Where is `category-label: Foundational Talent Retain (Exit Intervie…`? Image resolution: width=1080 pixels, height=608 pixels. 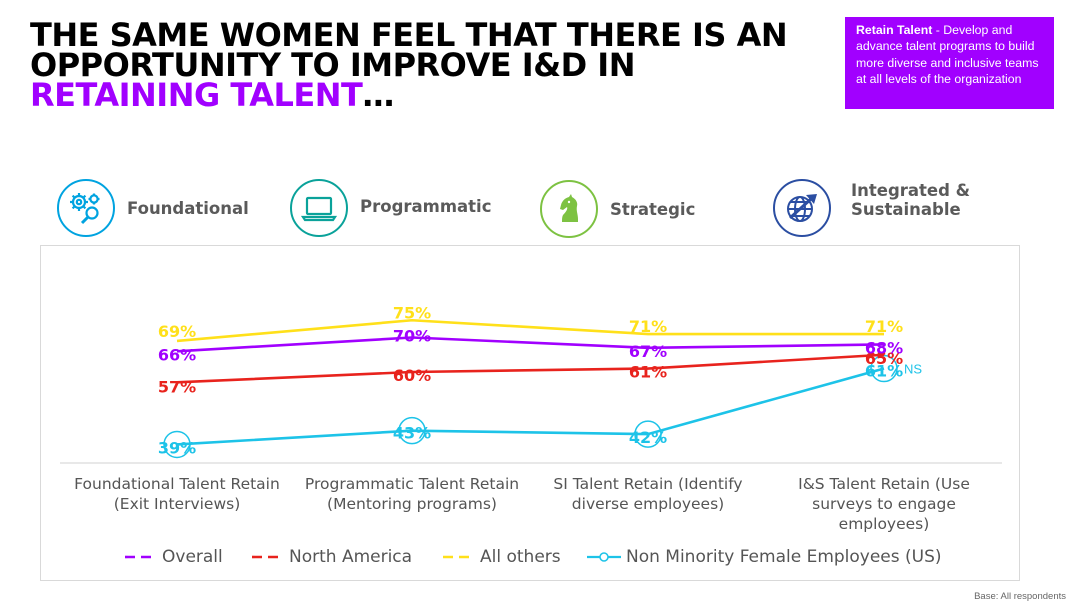 category-label: Foundational Talent Retain (Exit Intervie… is located at coordinates (177, 494).